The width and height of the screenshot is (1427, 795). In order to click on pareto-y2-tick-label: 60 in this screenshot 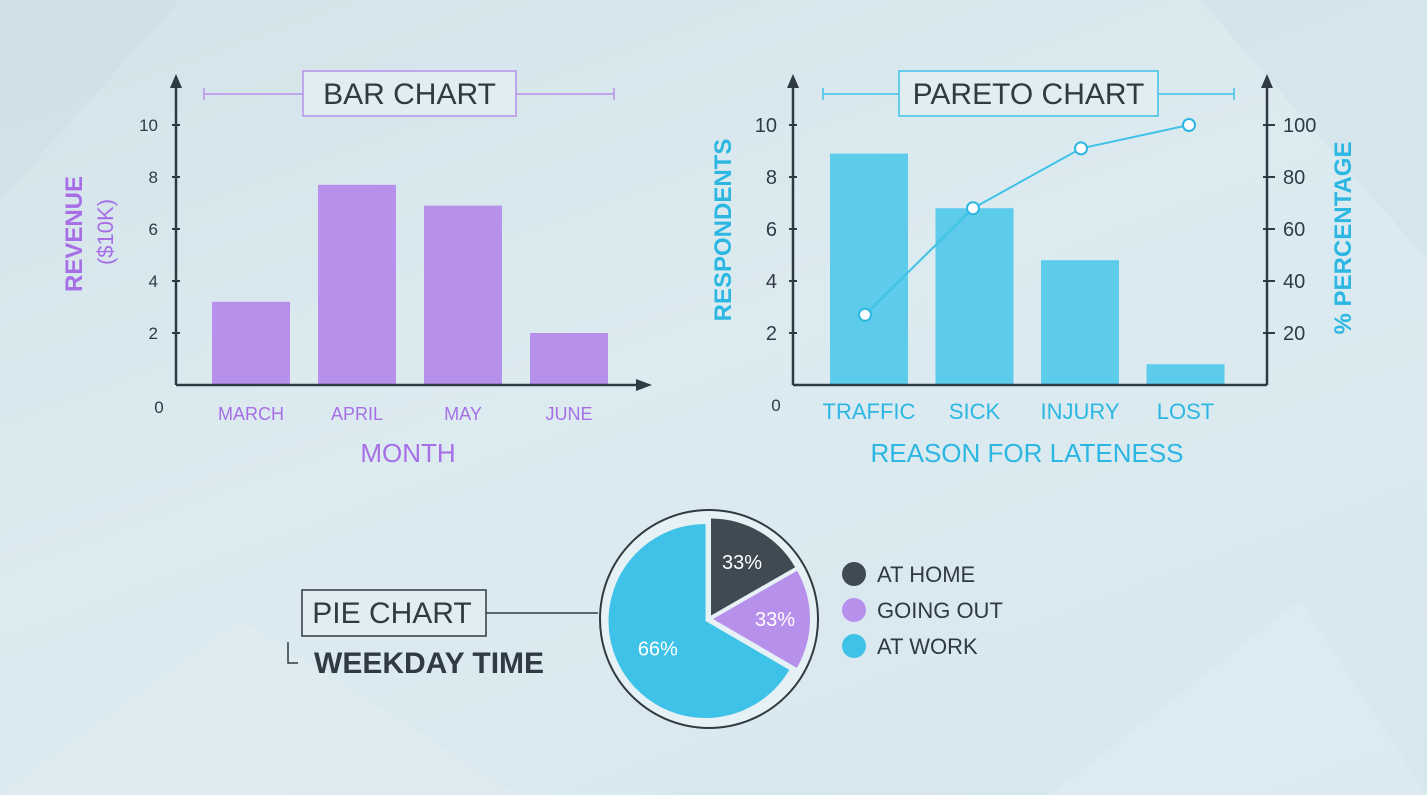, I will do `click(1294, 230)`.